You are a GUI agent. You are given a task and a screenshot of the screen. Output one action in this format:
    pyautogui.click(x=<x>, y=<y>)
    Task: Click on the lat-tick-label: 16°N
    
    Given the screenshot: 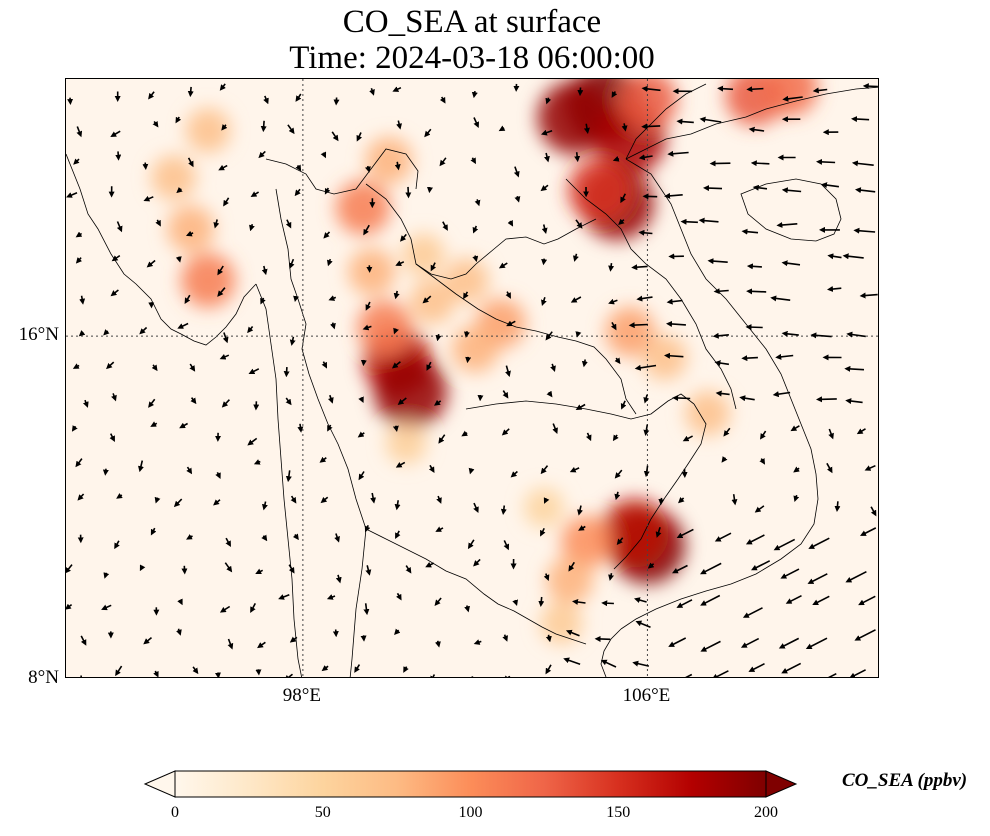 What is the action you would take?
    pyautogui.click(x=38, y=335)
    